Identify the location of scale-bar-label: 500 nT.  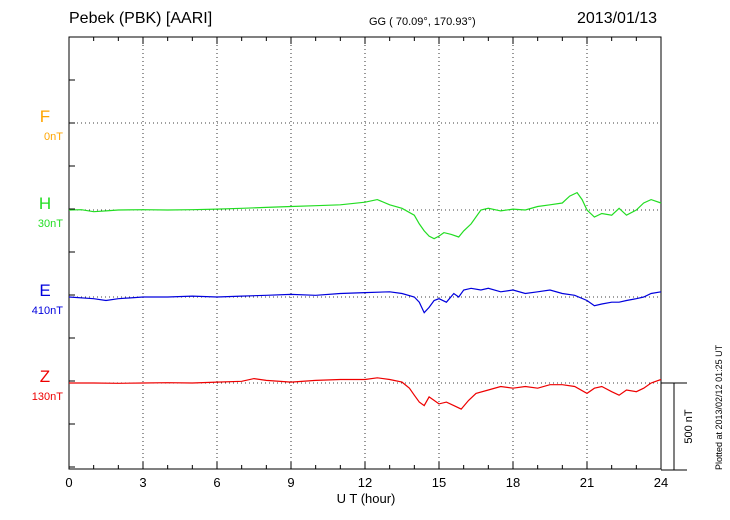
(689, 426).